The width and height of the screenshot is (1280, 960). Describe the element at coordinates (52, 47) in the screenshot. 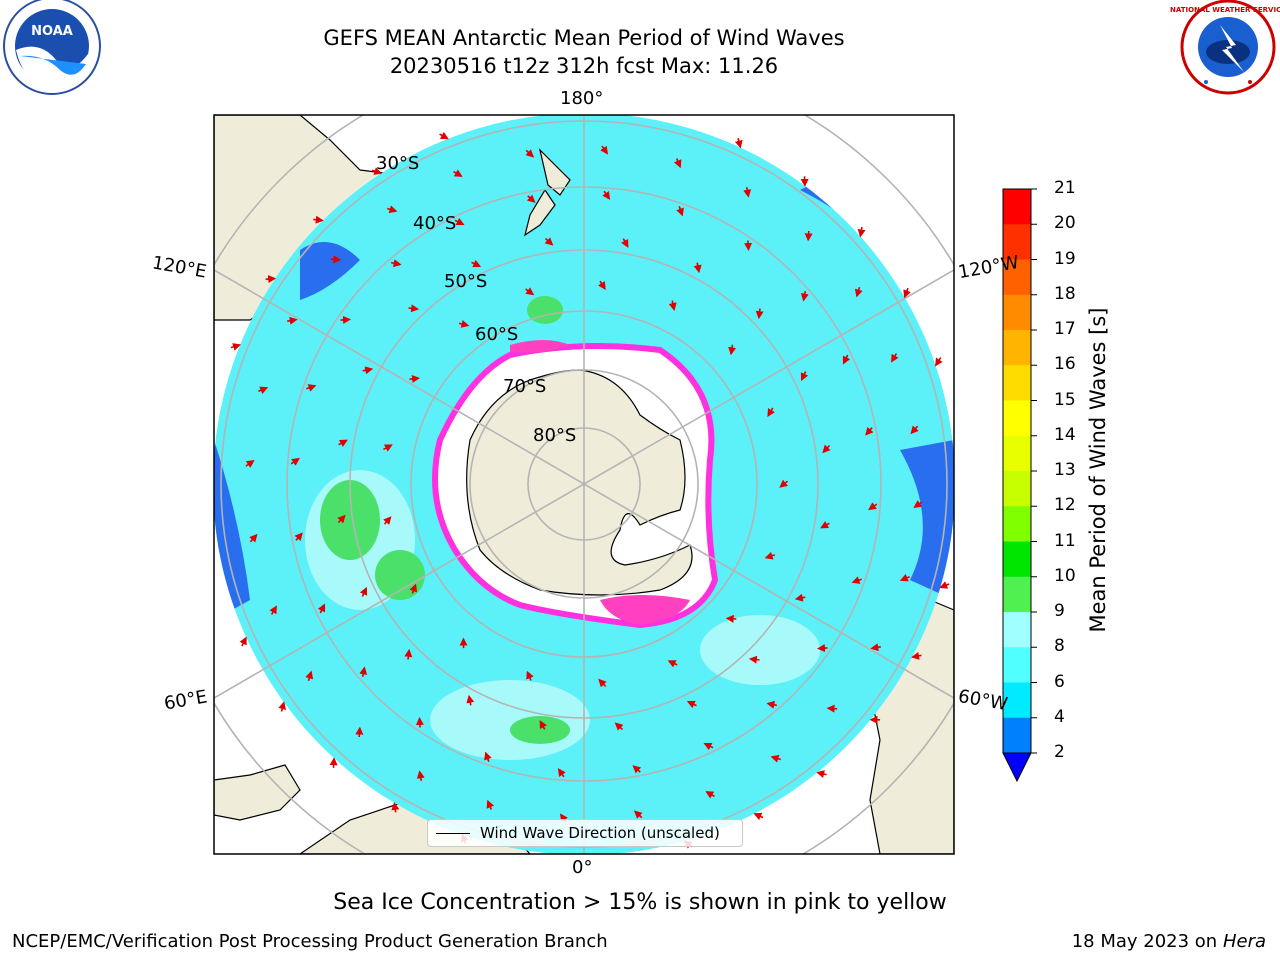

I see `noaa-logo: NOAA` at that location.